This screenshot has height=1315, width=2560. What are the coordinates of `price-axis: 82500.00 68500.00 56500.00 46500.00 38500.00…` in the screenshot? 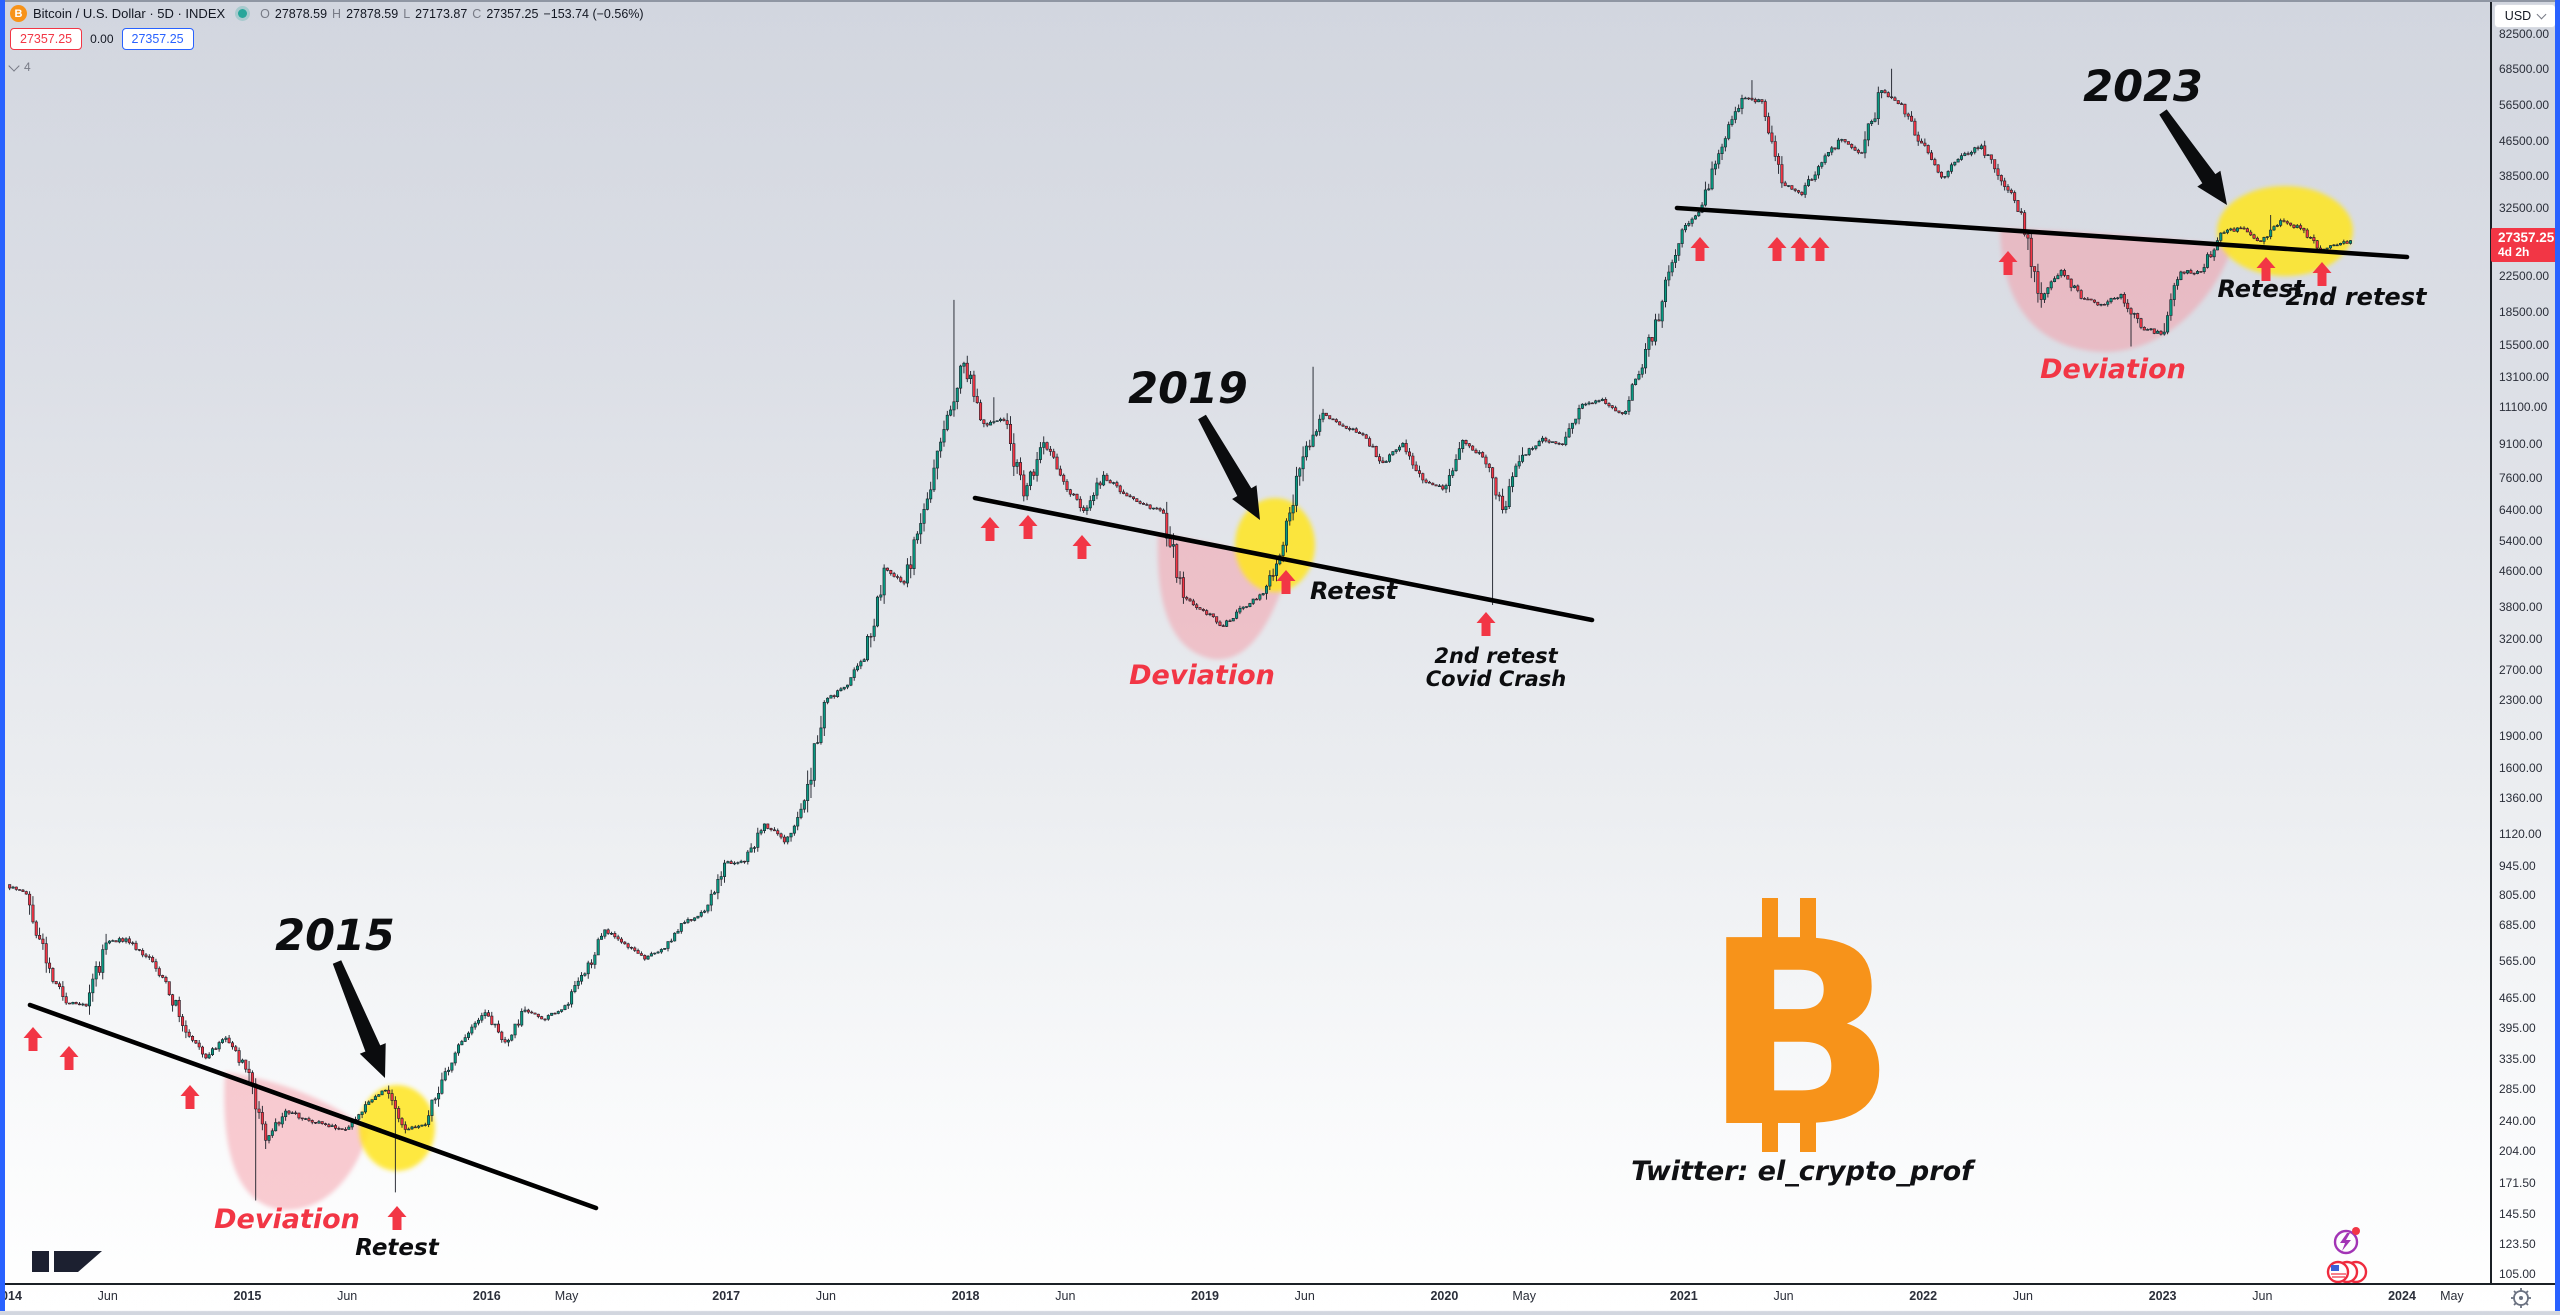 It's located at (2526, 641).